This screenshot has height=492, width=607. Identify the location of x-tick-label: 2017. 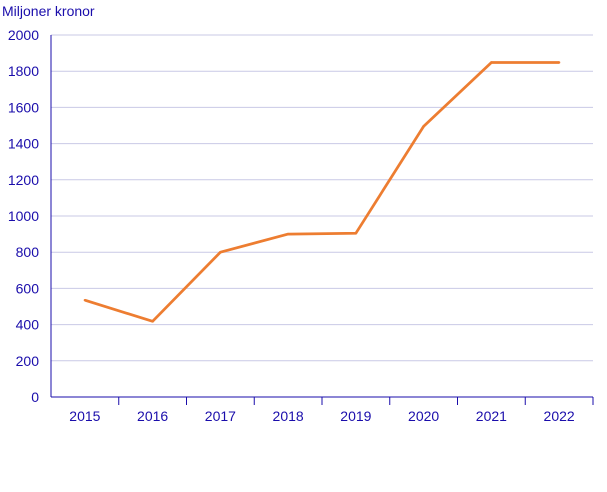
(220, 416).